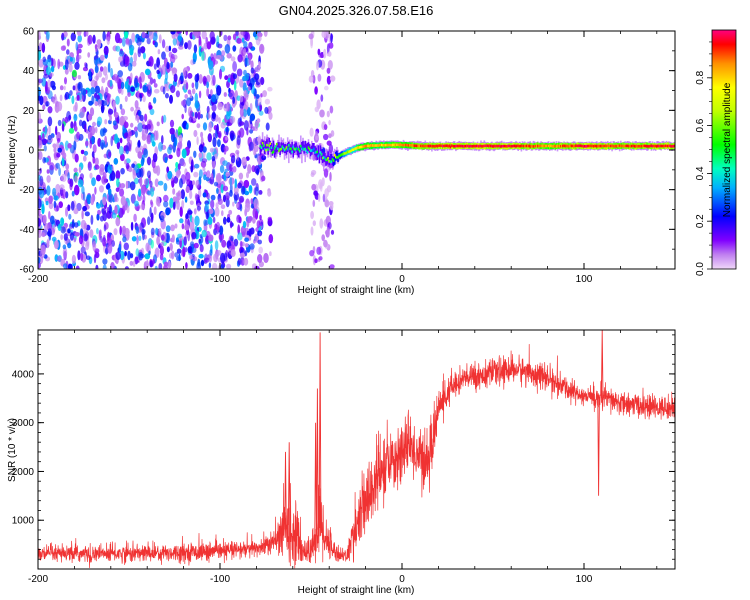 The image size is (750, 600). I want to click on figure-title: GN04.2025.326.07.58.E16, so click(356, 10).